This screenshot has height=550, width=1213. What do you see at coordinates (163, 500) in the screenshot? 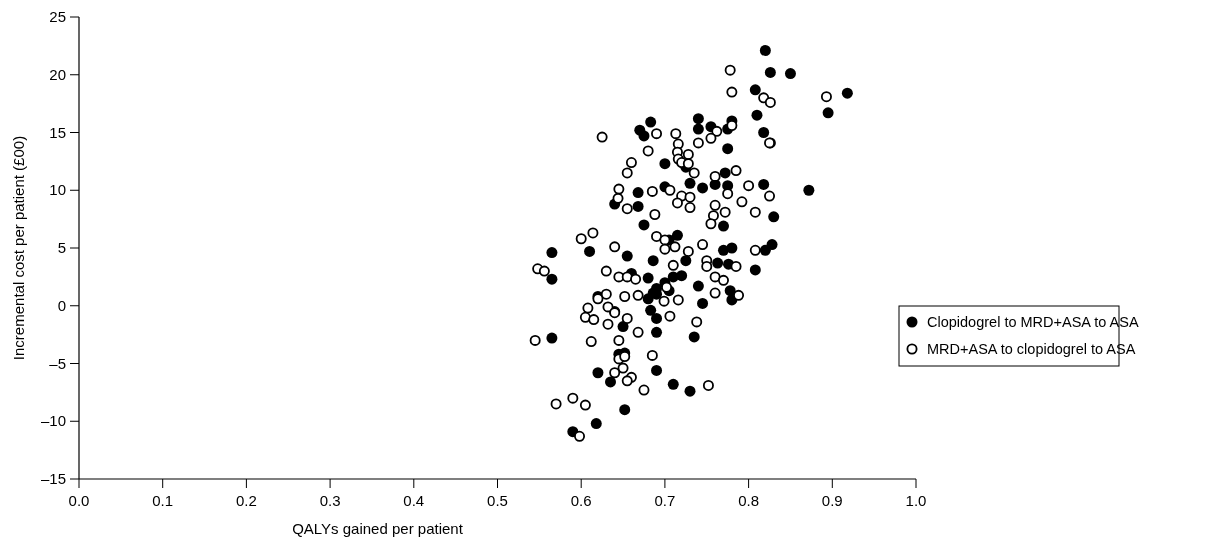
I see `x-tick-label: 0.1` at bounding box center [163, 500].